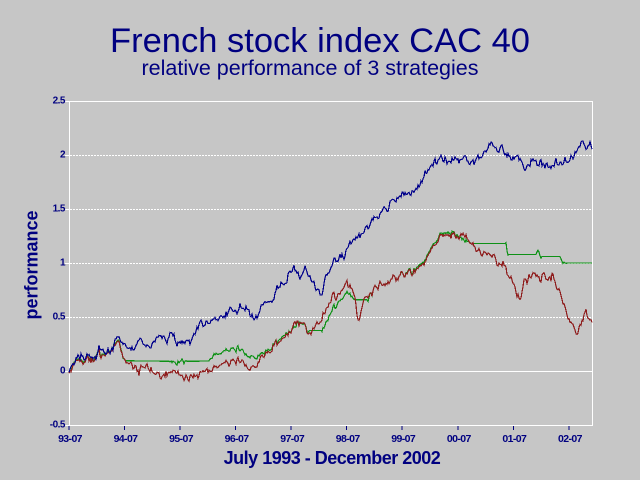 Image resolution: width=640 pixels, height=480 pixels. Describe the element at coordinates (70, 439) in the screenshot. I see `svg-text: 93-07` at that location.